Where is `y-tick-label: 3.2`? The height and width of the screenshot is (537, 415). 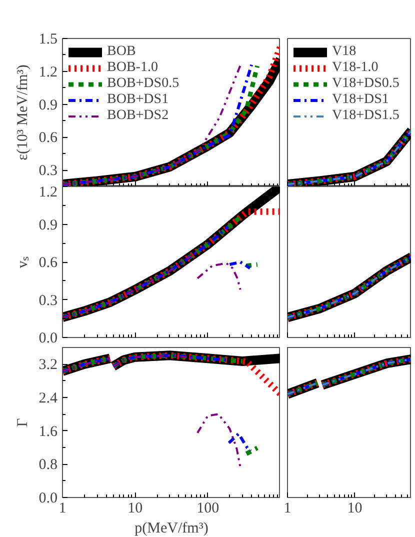
y-tick-label: 3.2 is located at coordinates (48, 365).